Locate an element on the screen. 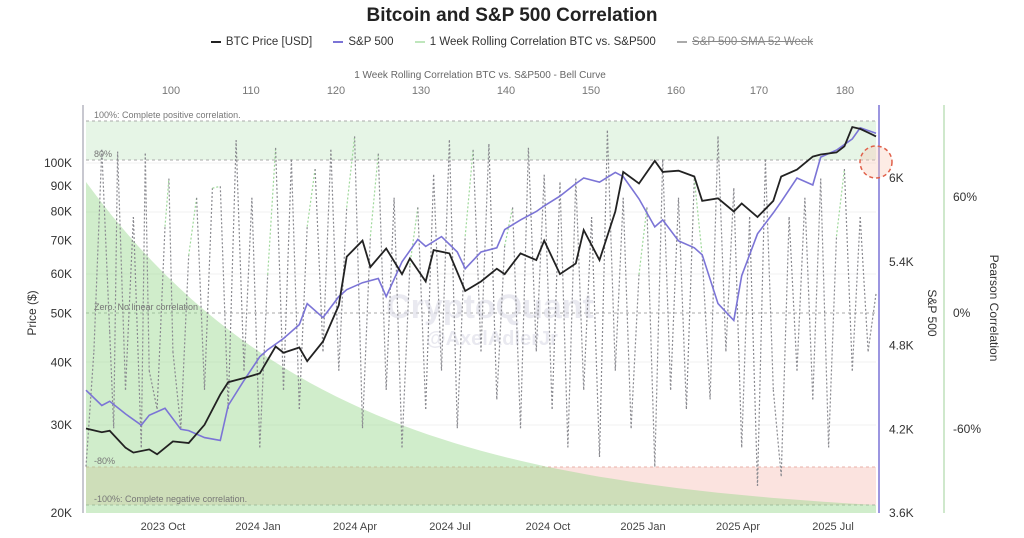 Image resolution: width=1024 pixels, height=538 pixels. left-tick-label: 90K is located at coordinates (61, 186).